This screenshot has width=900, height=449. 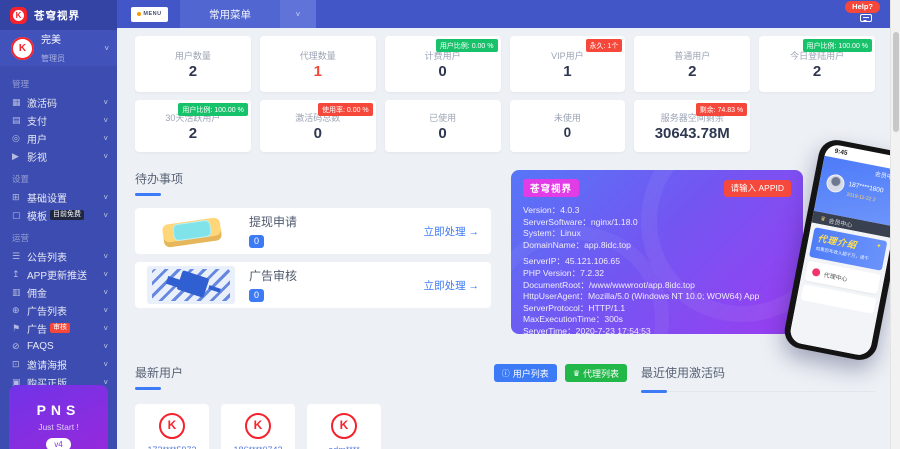 I want to click on sidebar-menu-item: ▶ 影视, so click(x=58, y=156).